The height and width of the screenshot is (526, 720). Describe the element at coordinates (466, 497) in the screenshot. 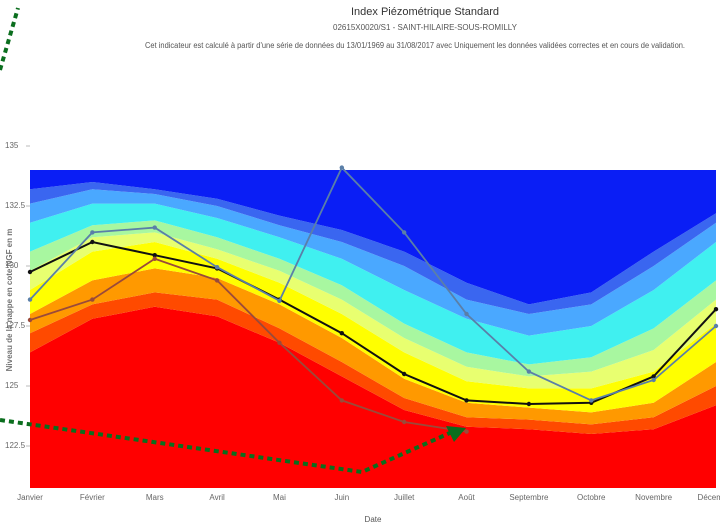

I see `x-tick-label: Août` at that location.